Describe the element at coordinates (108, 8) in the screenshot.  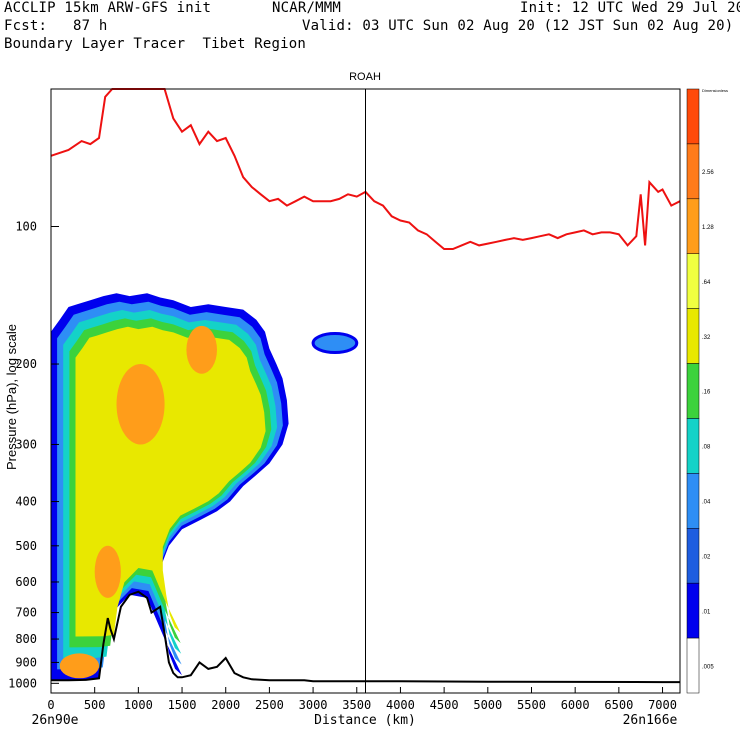
I see `header-title-left: ACCLIP 15km ARW-GFS init` at that location.